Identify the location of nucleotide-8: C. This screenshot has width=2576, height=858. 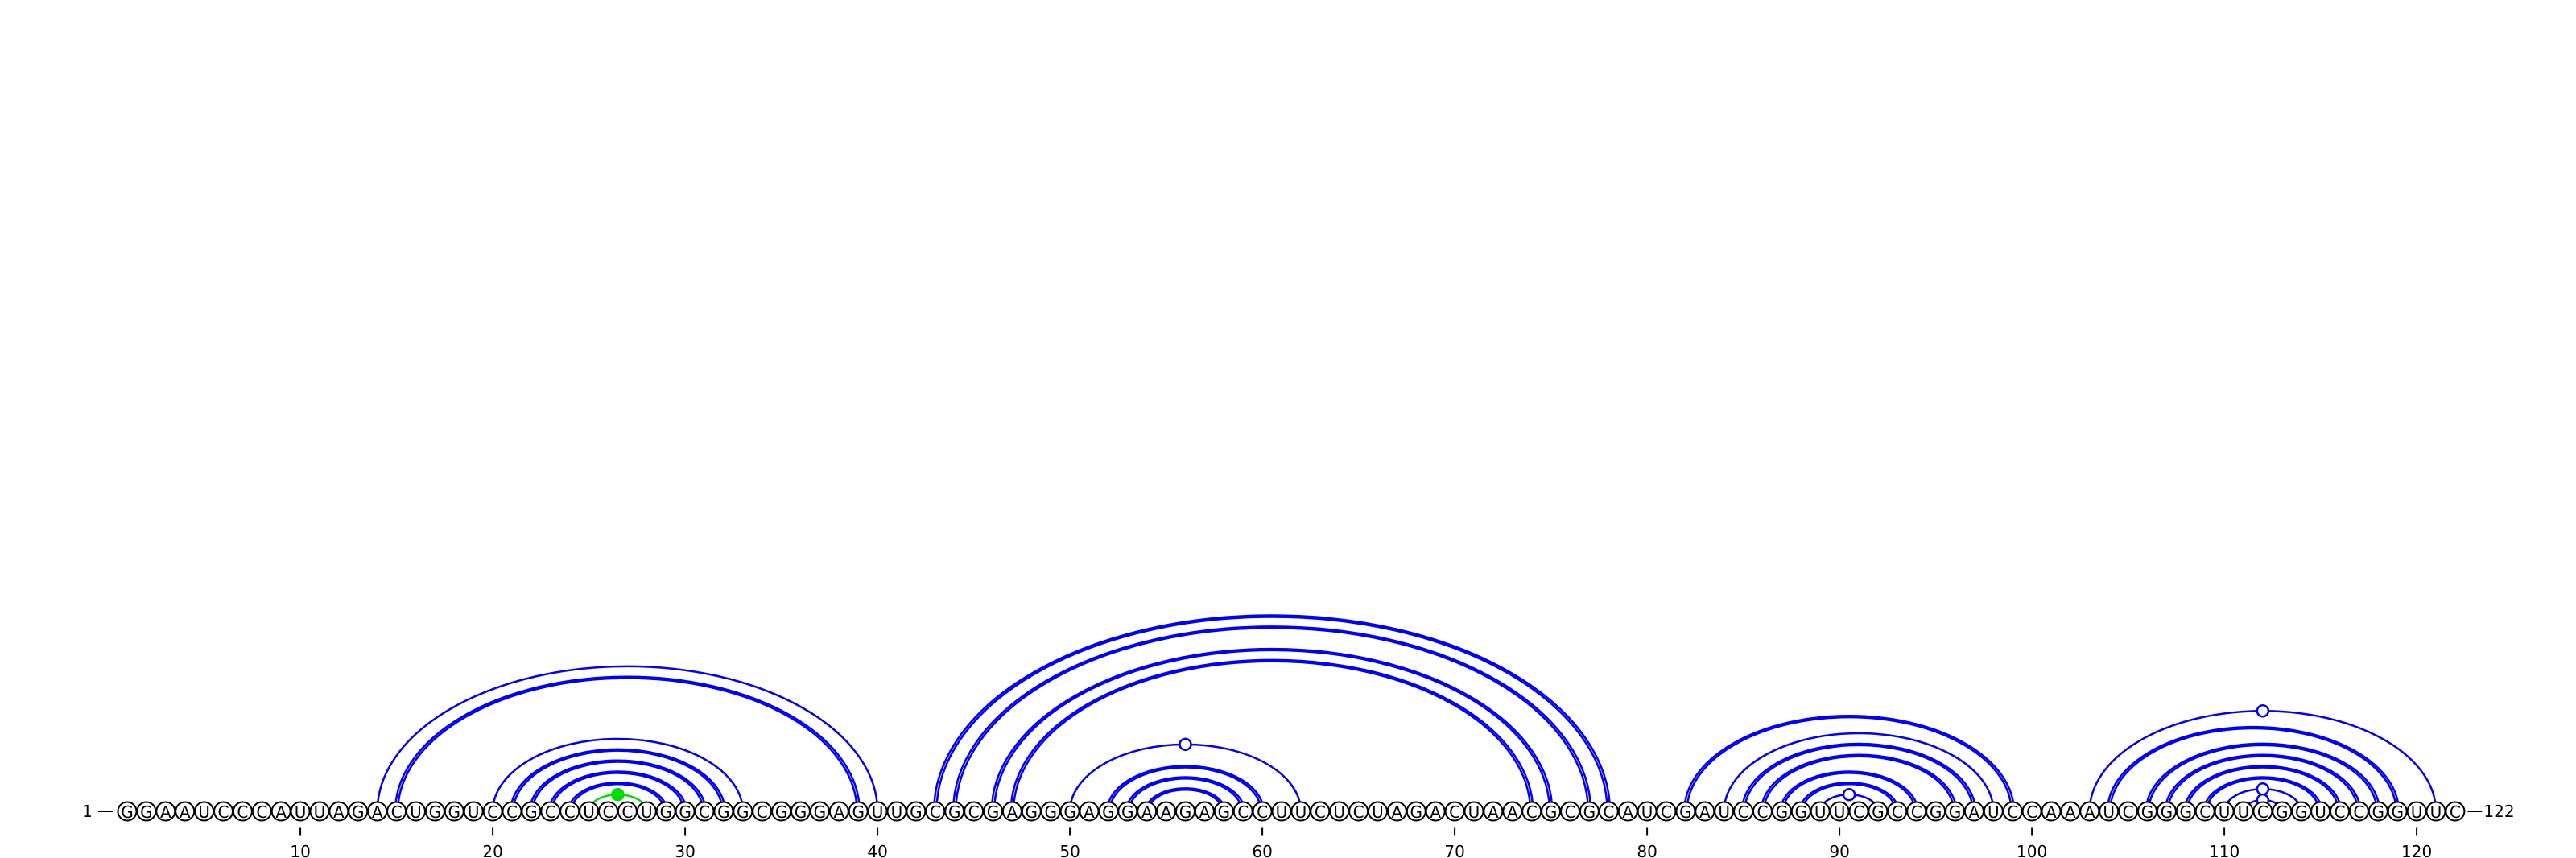
(261, 812).